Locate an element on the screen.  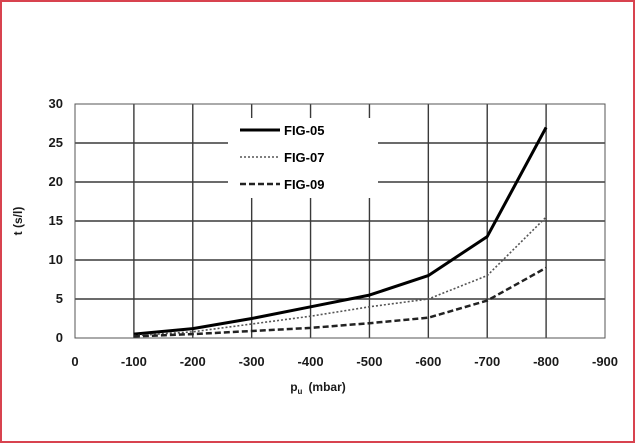
x-tick-label: -400 is located at coordinates (311, 361).